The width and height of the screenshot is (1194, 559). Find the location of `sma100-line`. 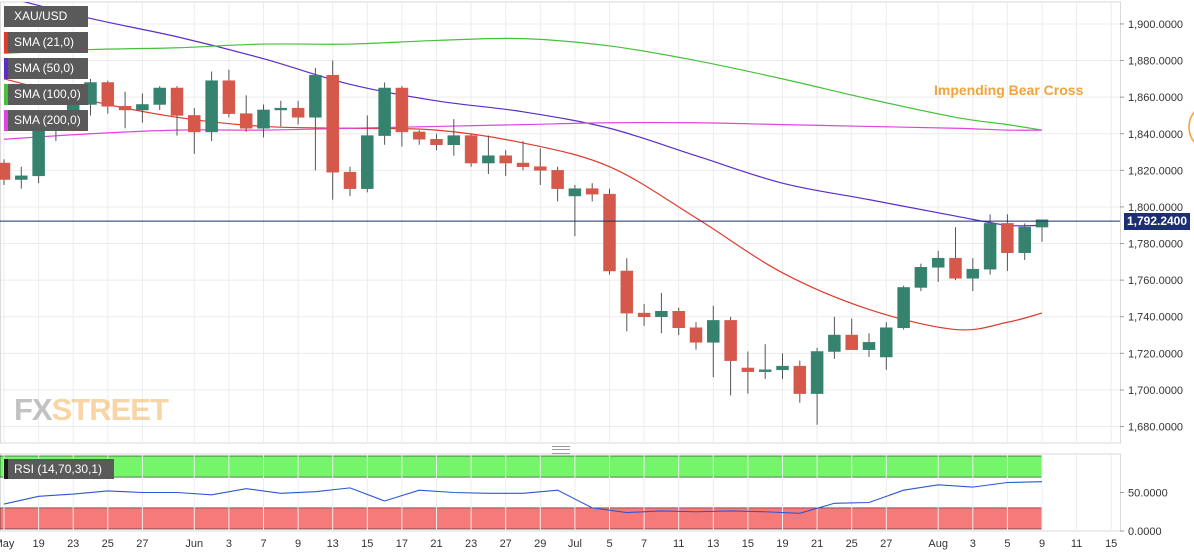

sma100-line is located at coordinates (523, 84).